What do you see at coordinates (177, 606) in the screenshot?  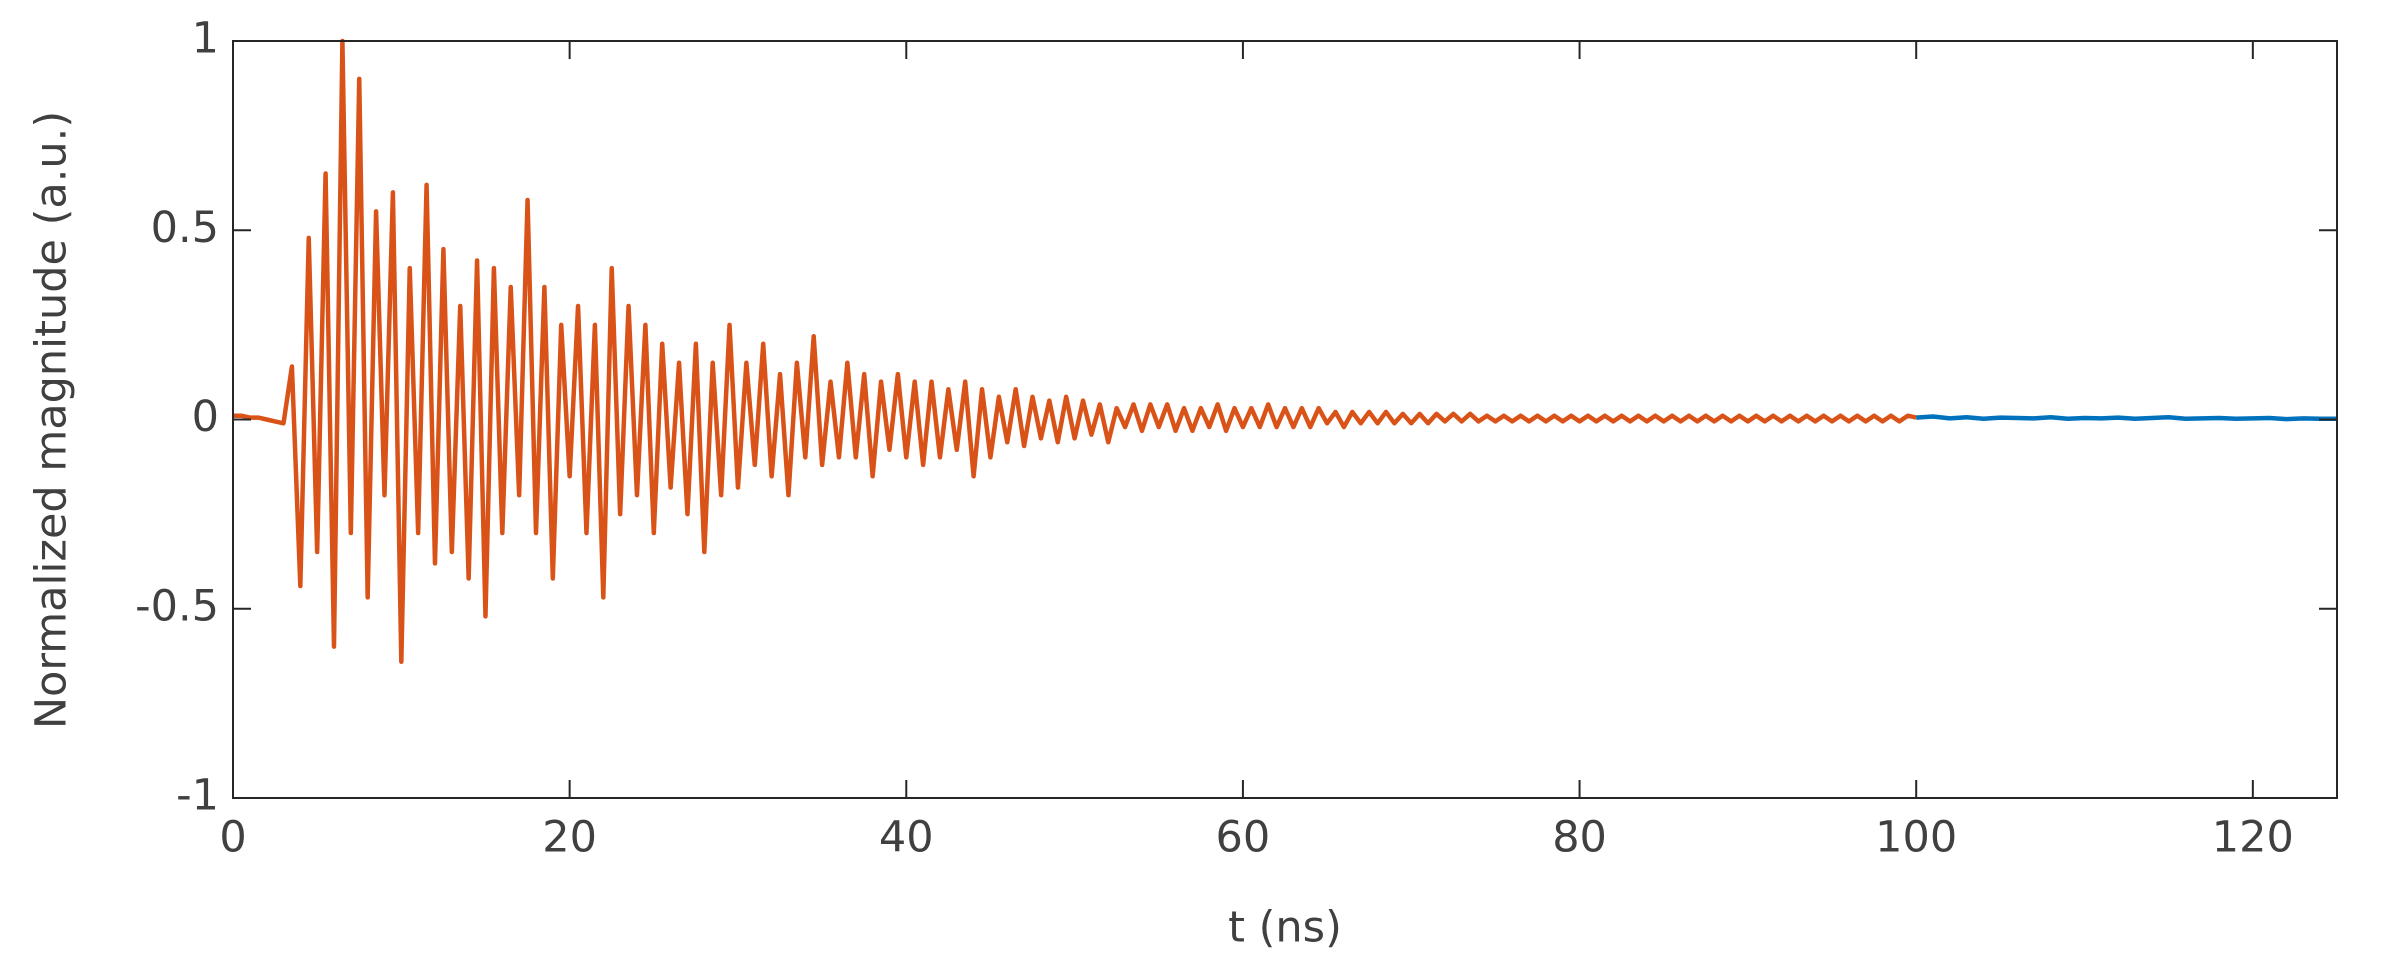 I see `y-tick-label: -0.5` at bounding box center [177, 606].